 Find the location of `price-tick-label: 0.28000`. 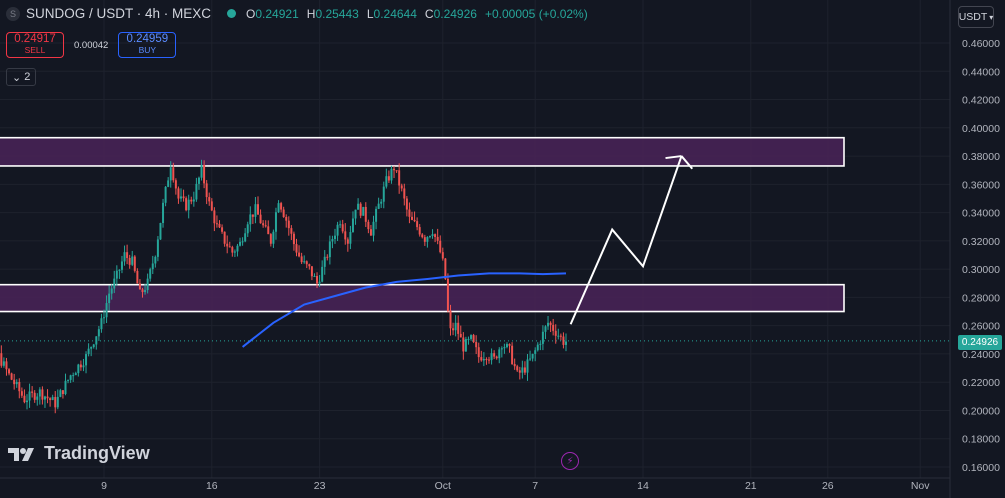

price-tick-label: 0.28000 is located at coordinates (981, 298).